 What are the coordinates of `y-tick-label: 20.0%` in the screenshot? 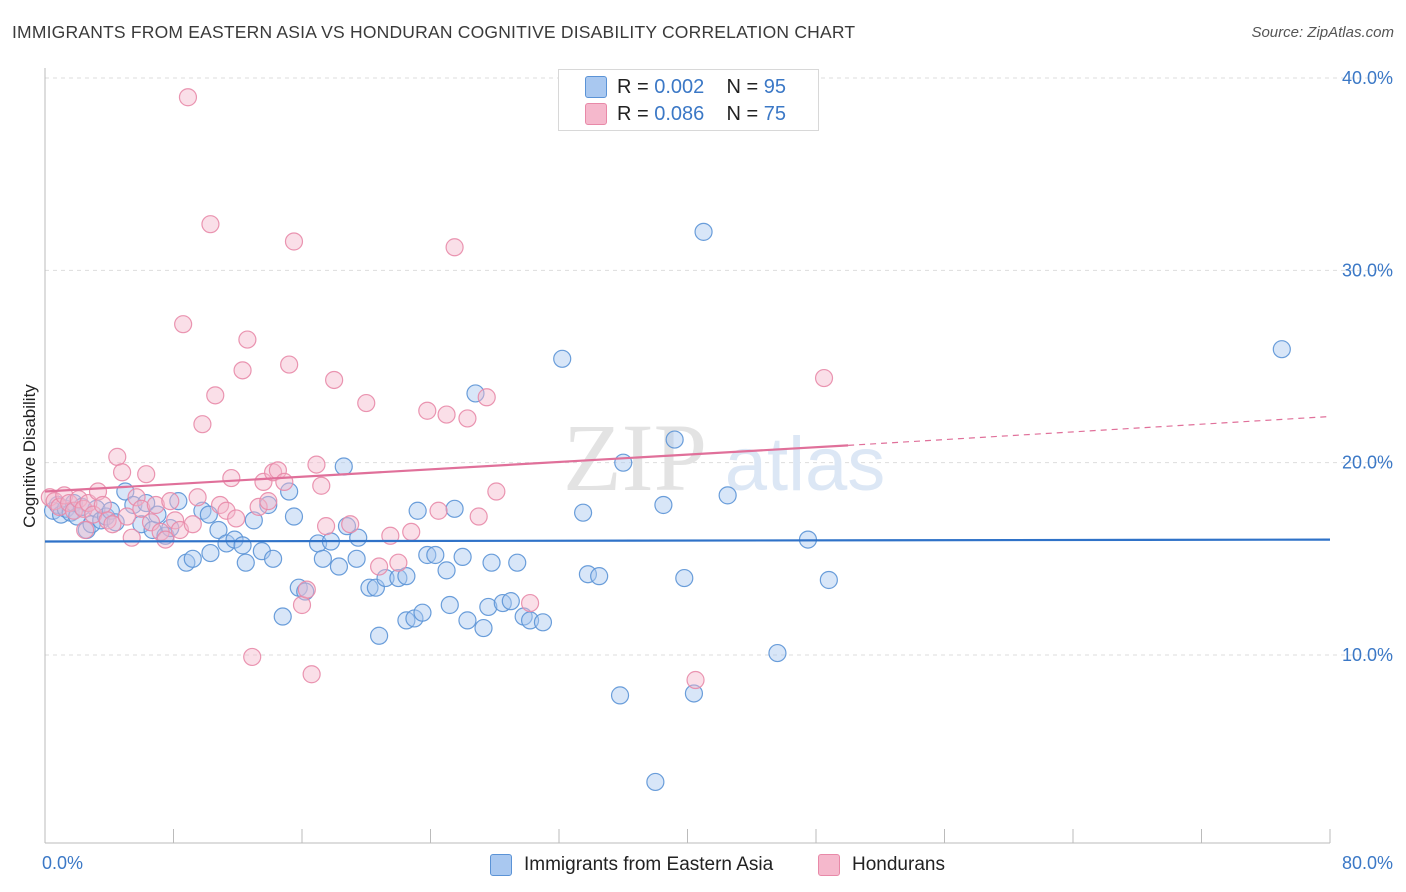 It's located at (1367, 463).